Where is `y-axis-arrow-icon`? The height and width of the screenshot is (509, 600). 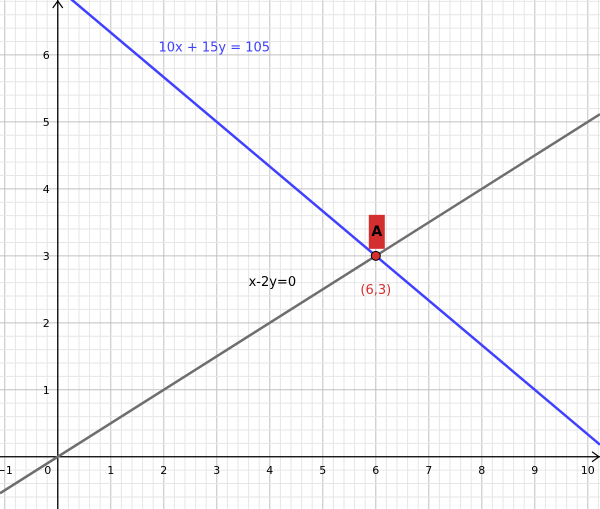
y-axis-arrow-icon is located at coordinates (58, 4).